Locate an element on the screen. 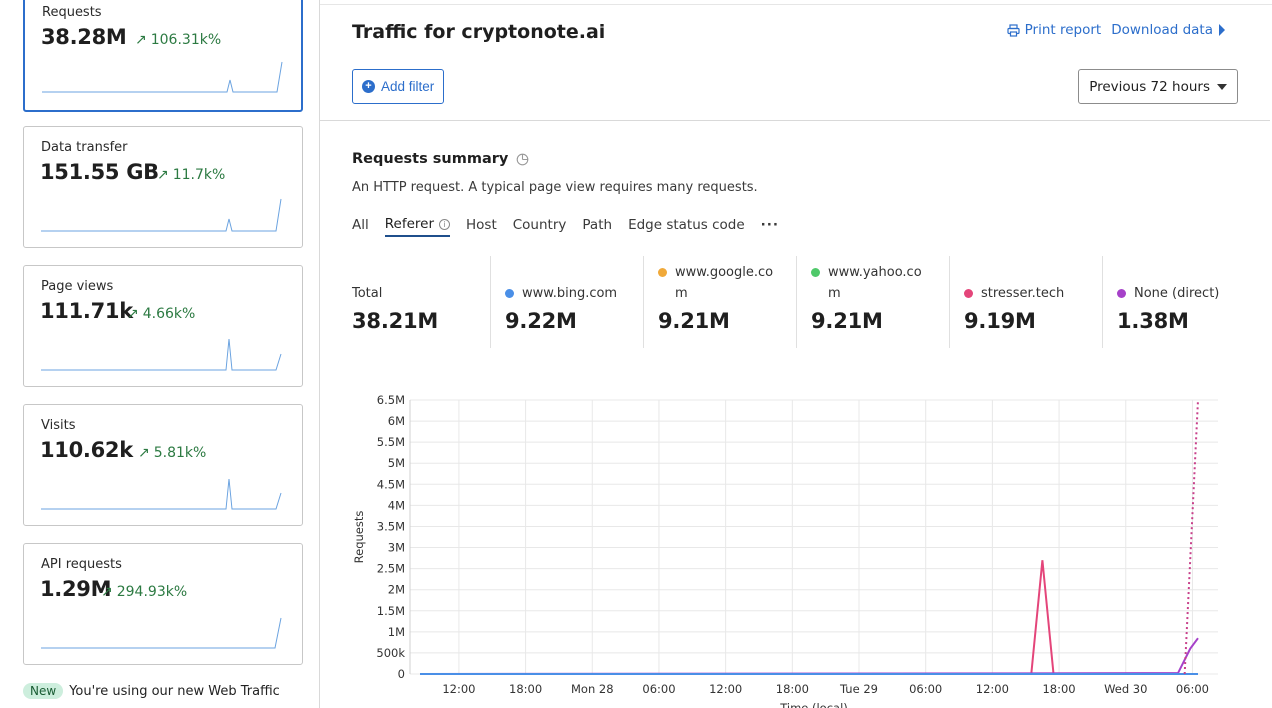  tab-label: Path is located at coordinates (597, 225).